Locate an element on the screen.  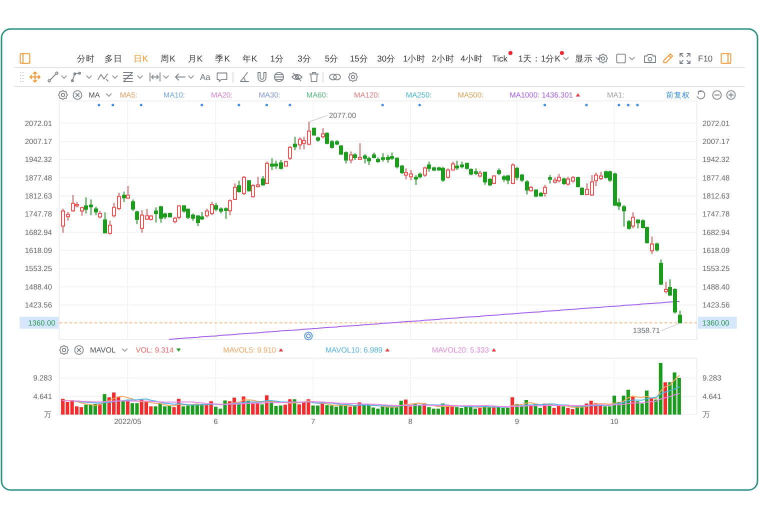
text: 4小时 is located at coordinates (472, 59).